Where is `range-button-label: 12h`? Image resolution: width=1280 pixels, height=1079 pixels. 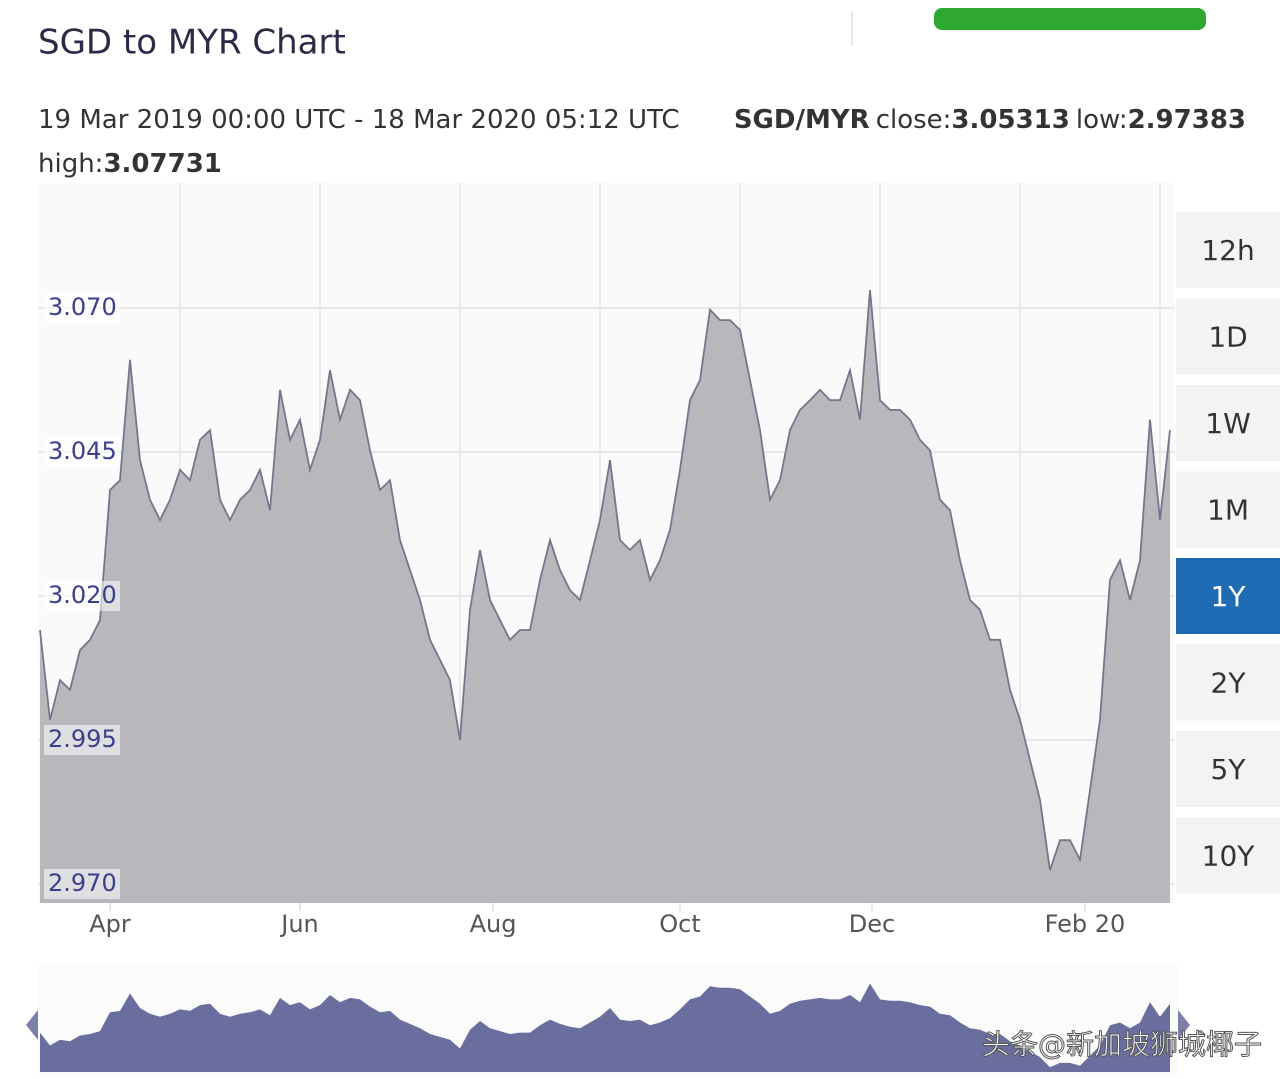 range-button-label: 12h is located at coordinates (1227, 250).